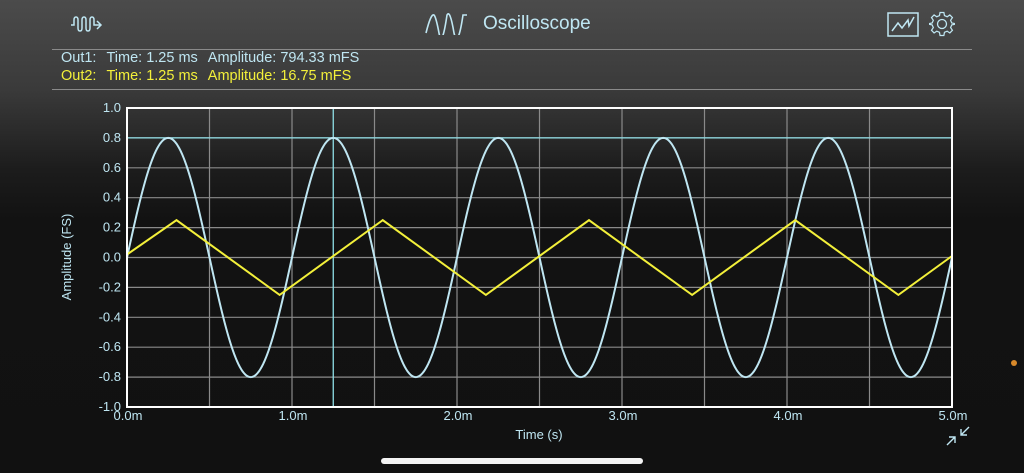 The image size is (1024, 473). Describe the element at coordinates (958, 436) in the screenshot. I see `collapse-arrows-icon` at that location.